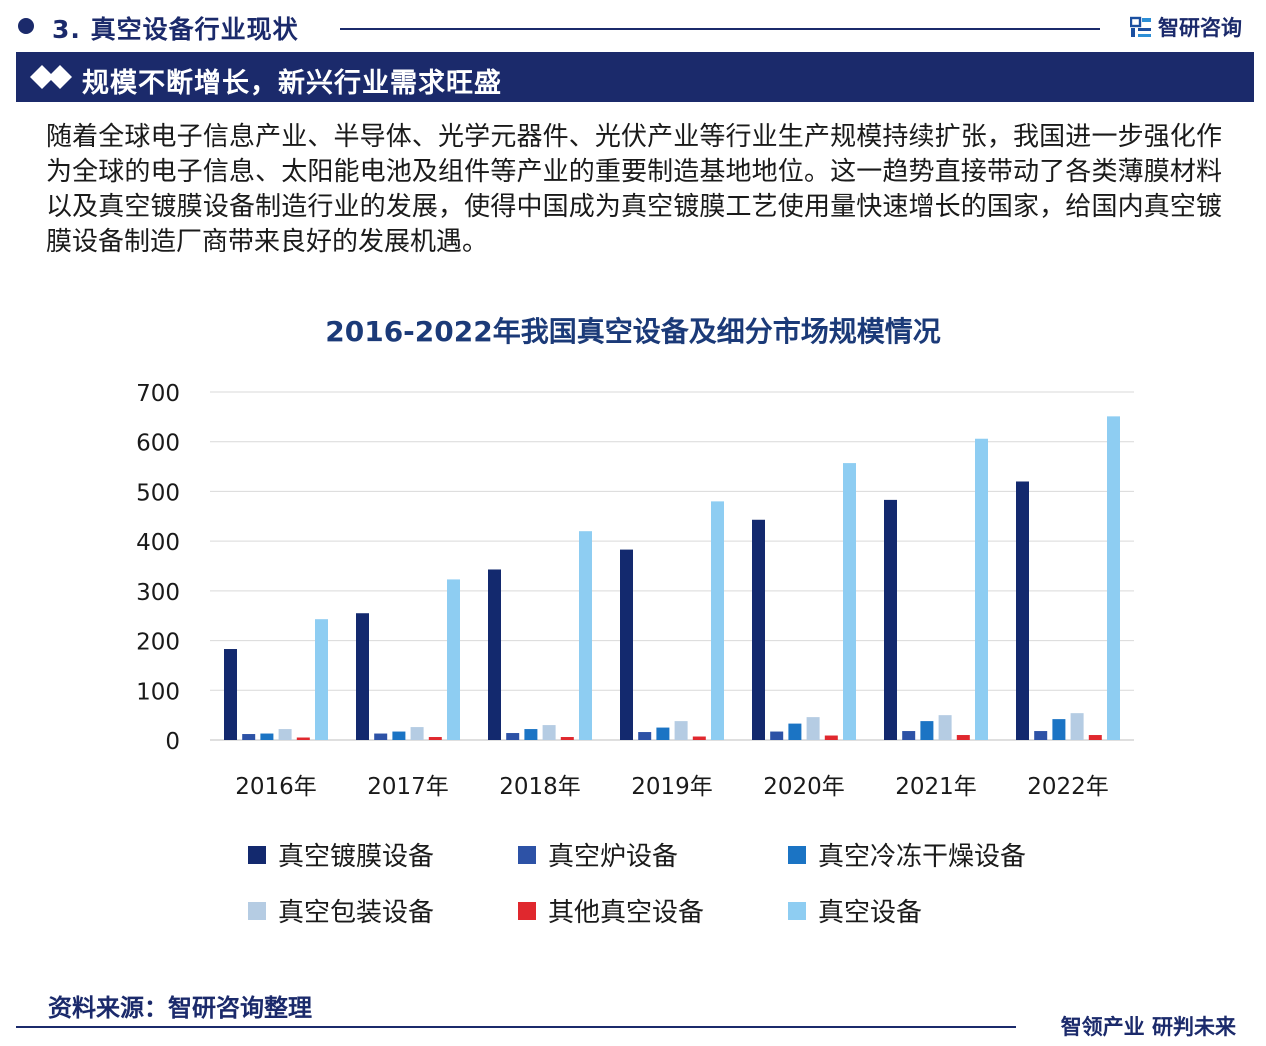 The image size is (1266, 1046). Describe the element at coordinates (936, 787) in the screenshot. I see `x-tick-label: 2021年` at that location.